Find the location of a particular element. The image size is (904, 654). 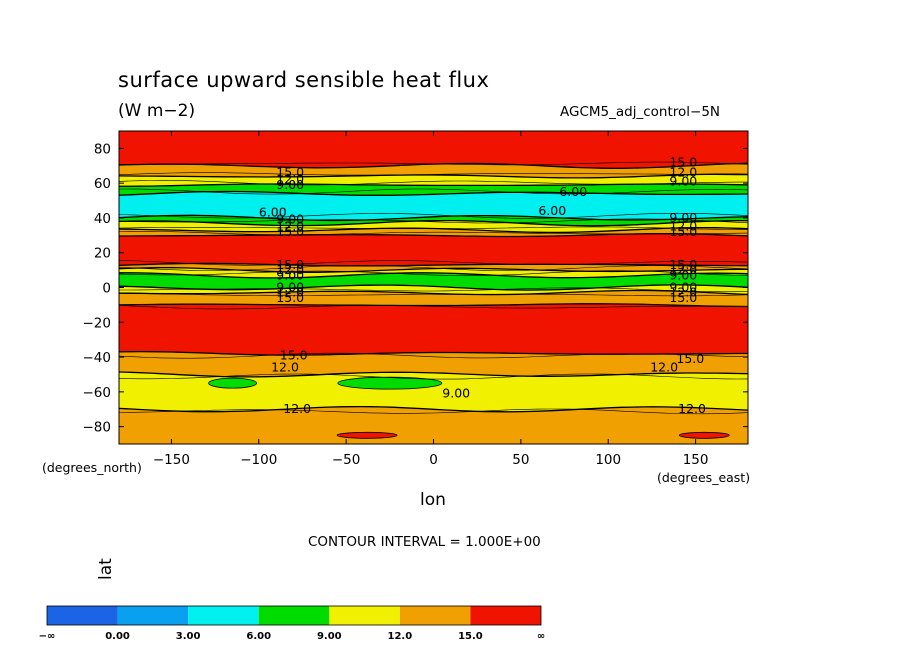

colorbar-label: 6.00 is located at coordinates (258, 636).